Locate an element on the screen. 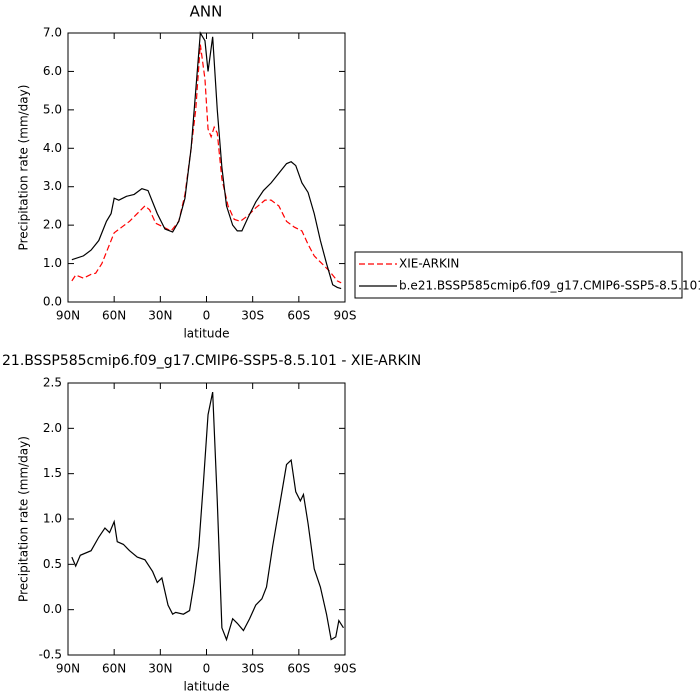 The width and height of the screenshot is (700, 700). chart-title: ANN is located at coordinates (206, 12).